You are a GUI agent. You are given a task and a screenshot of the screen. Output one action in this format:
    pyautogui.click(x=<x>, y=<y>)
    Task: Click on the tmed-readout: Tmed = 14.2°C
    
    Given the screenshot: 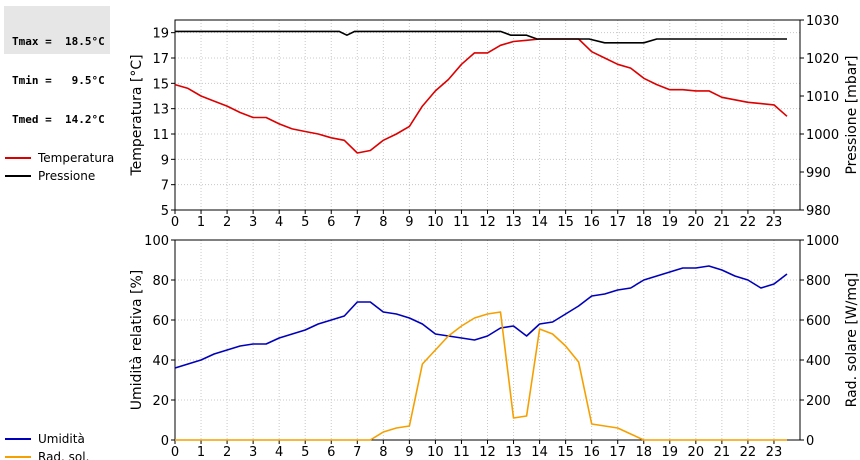 What is the action you would take?
    pyautogui.click(x=58, y=119)
    